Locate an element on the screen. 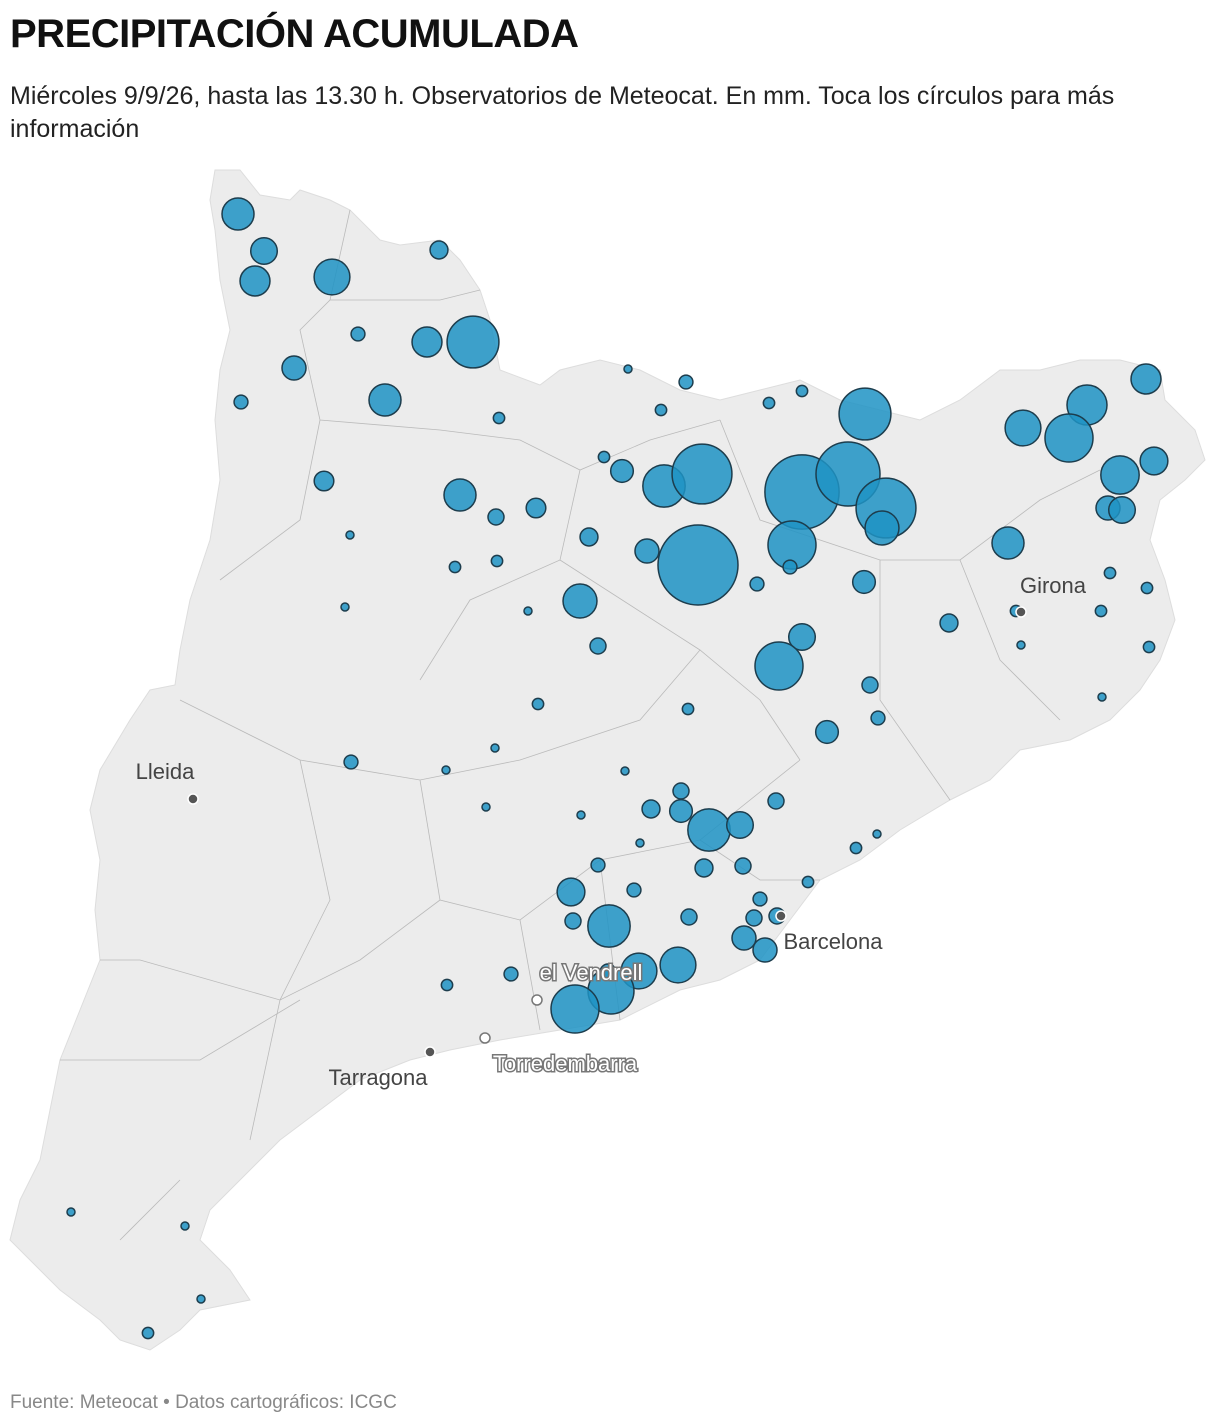 This screenshot has width=1220, height=1428. city-label: el Vendrell is located at coordinates (591, 972).